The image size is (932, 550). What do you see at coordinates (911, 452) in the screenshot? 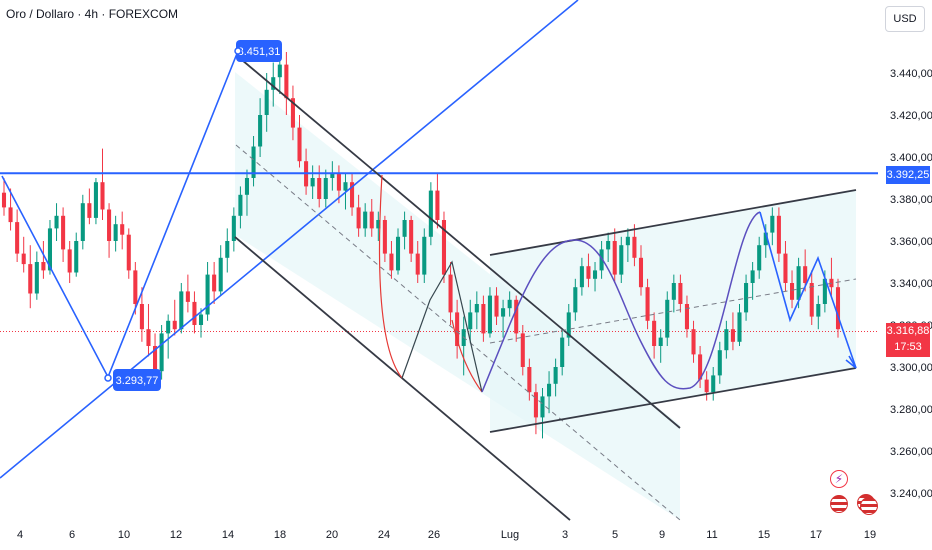
I see `y-tick-label: 3.260,00` at bounding box center [911, 452].